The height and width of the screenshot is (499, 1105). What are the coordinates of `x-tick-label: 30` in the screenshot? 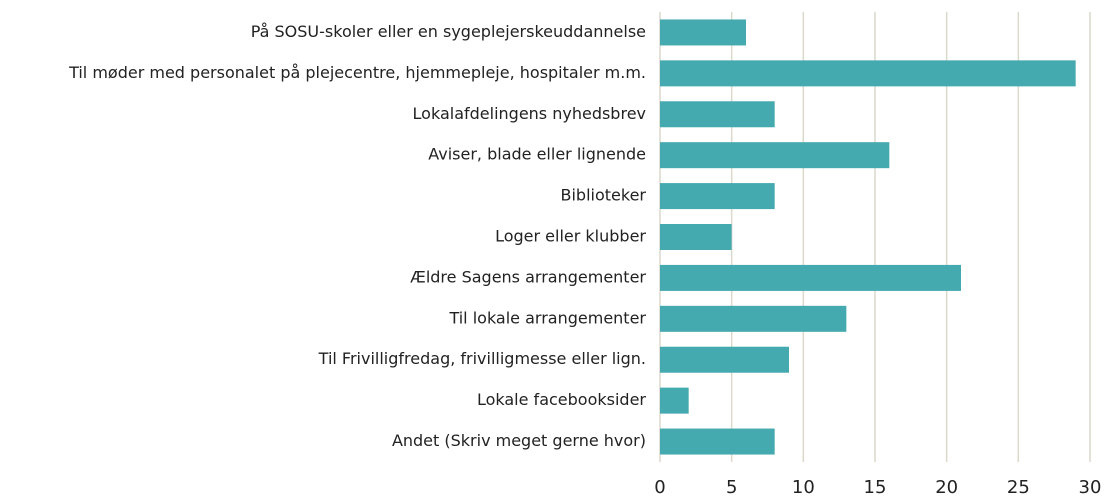 It's located at (1090, 487).